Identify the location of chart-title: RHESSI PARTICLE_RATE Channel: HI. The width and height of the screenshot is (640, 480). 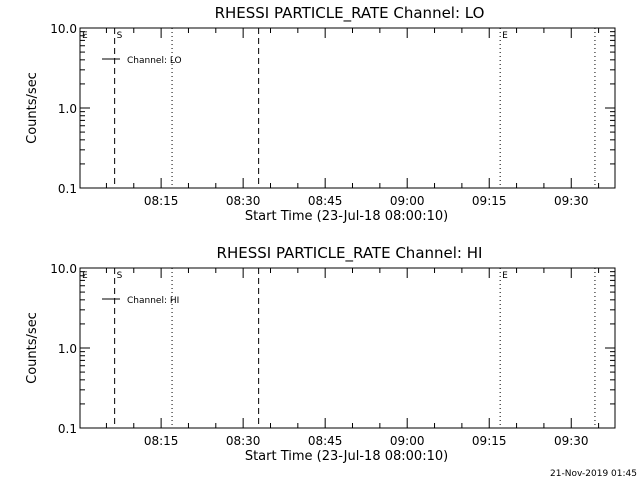
(350, 253).